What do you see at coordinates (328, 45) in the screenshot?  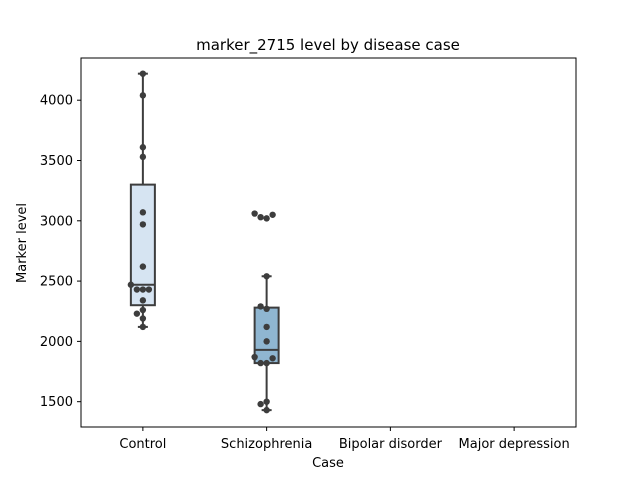 I see `chart-title: marker_2715 level by disease case` at bounding box center [328, 45].